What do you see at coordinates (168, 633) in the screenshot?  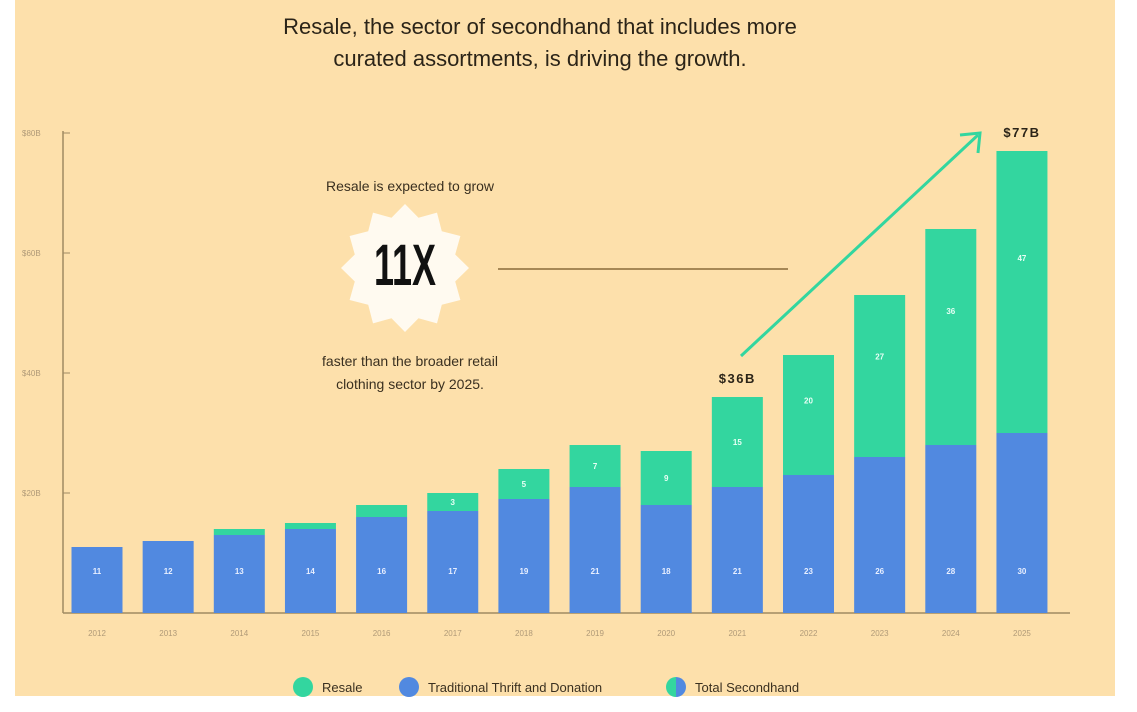 I see `x-tick-label: 2013` at bounding box center [168, 633].